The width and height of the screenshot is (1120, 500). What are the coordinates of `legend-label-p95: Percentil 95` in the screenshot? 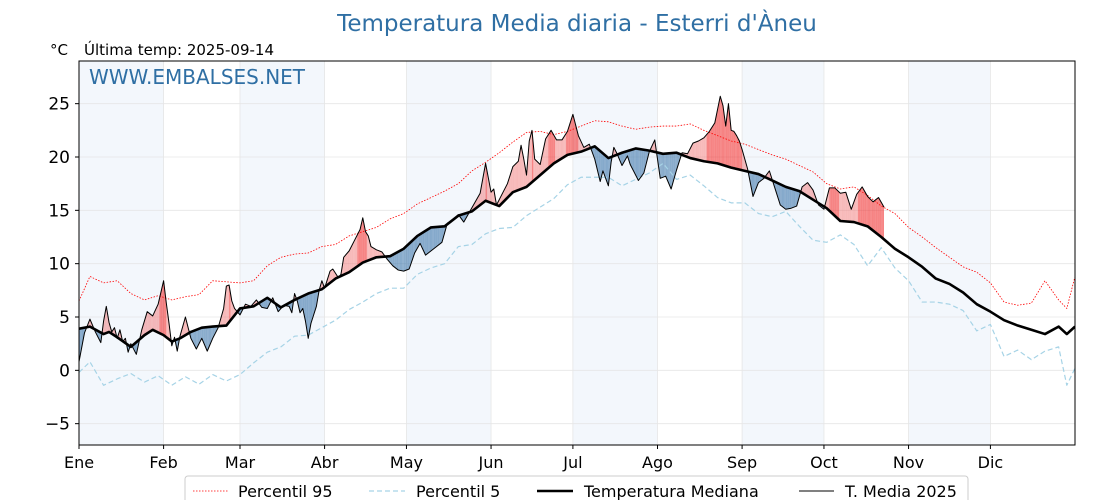 It's located at (285, 491).